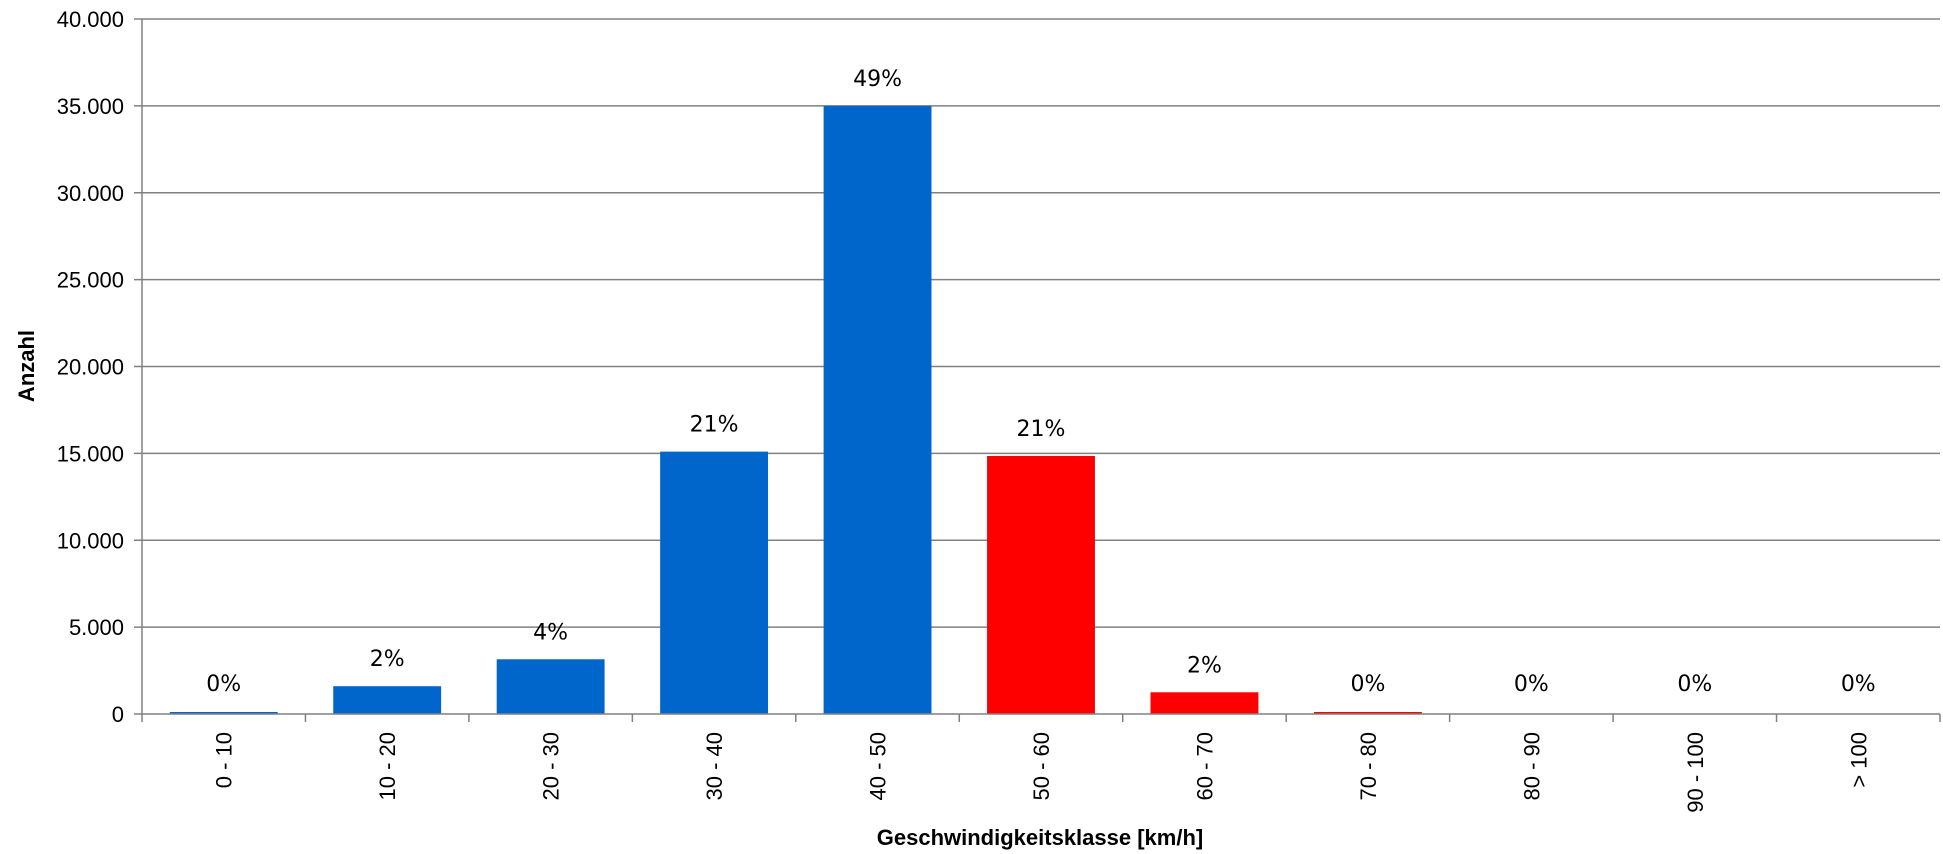 The height and width of the screenshot is (854, 1943). I want to click on y-tick-label: 30.000, so click(90, 193).